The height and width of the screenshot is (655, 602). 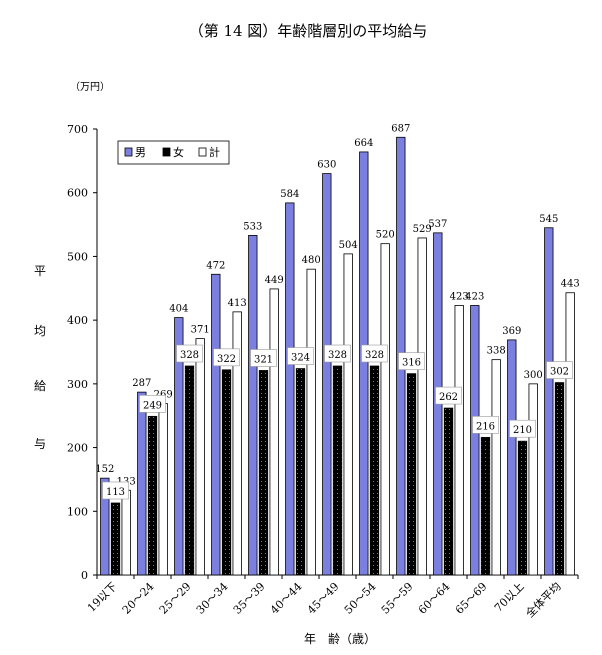 I want to click on x-tick-label: 40～44, so click(x=286, y=598).